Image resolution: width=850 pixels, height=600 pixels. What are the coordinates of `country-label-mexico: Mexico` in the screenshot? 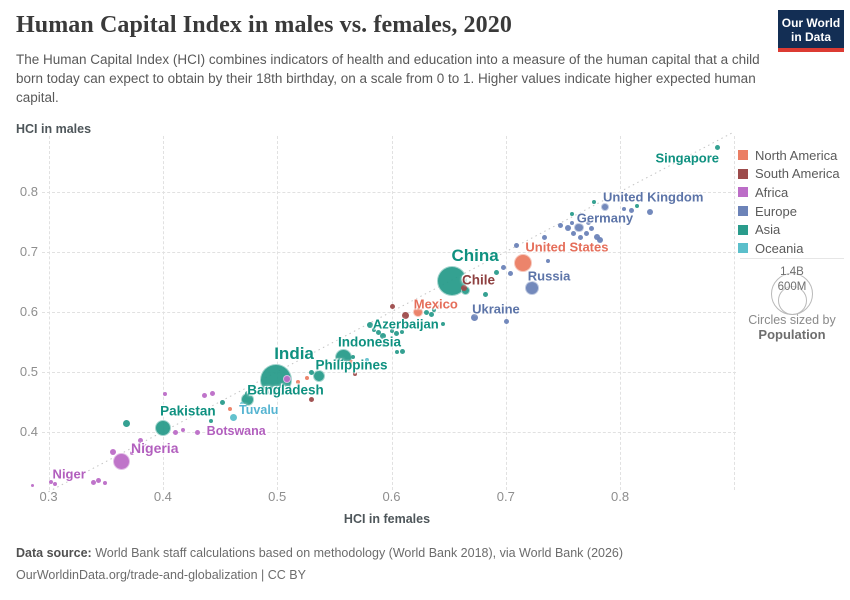 It's located at (435, 304).